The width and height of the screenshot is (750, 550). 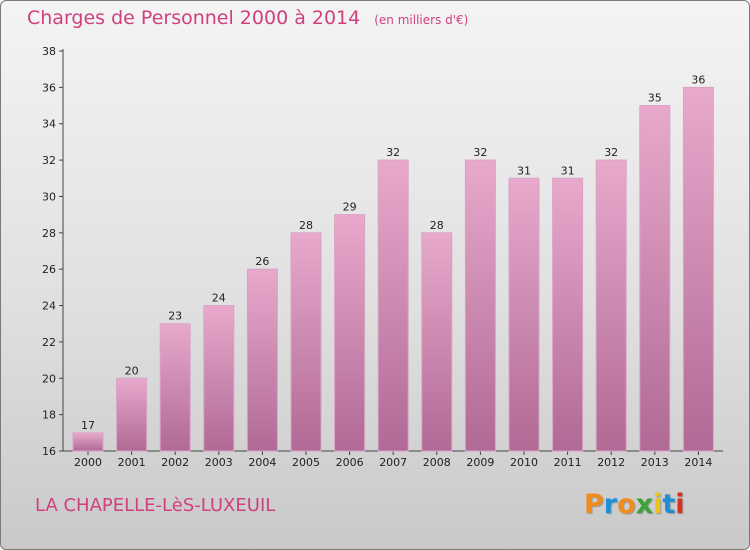 I want to click on commune-name: LA CHAPELLE-LèS-LUXEUIL, so click(x=155, y=505).